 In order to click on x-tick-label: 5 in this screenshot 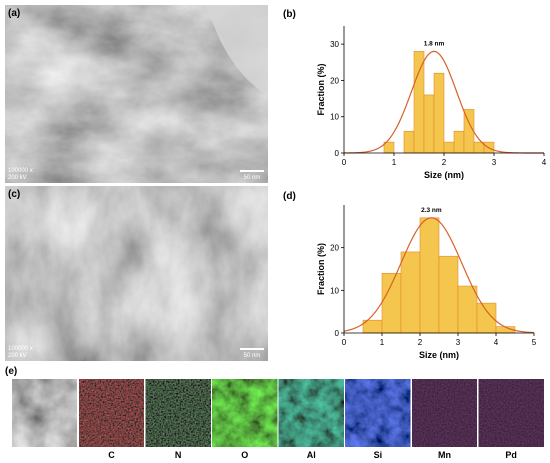, I will do `click(534, 342)`.